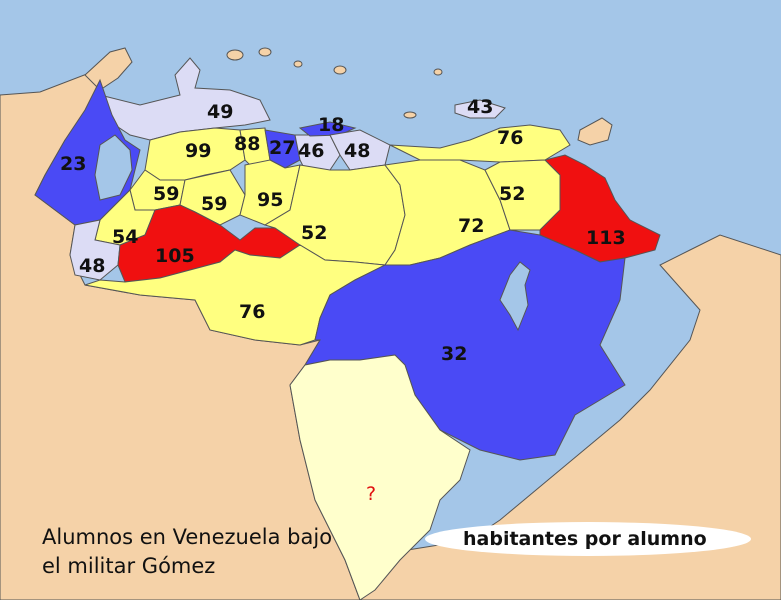  What do you see at coordinates (454, 354) in the screenshot?
I see `value-label-bolivar: 32` at bounding box center [454, 354].